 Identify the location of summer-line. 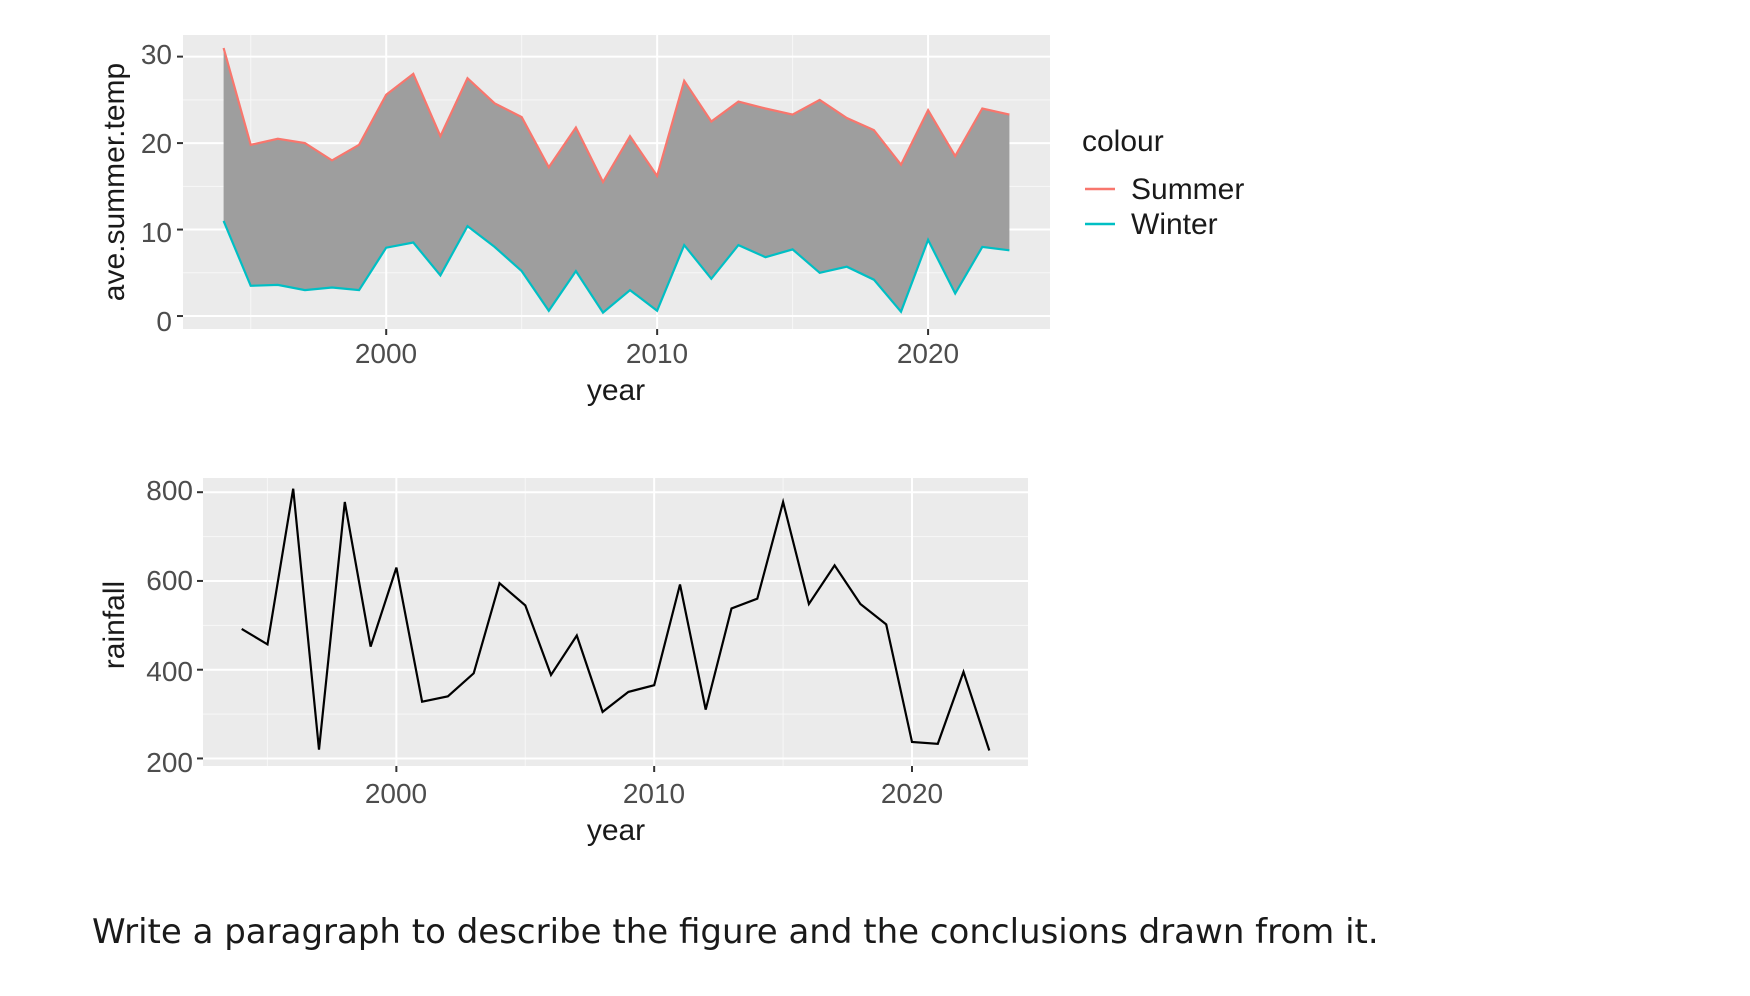
(616, 116).